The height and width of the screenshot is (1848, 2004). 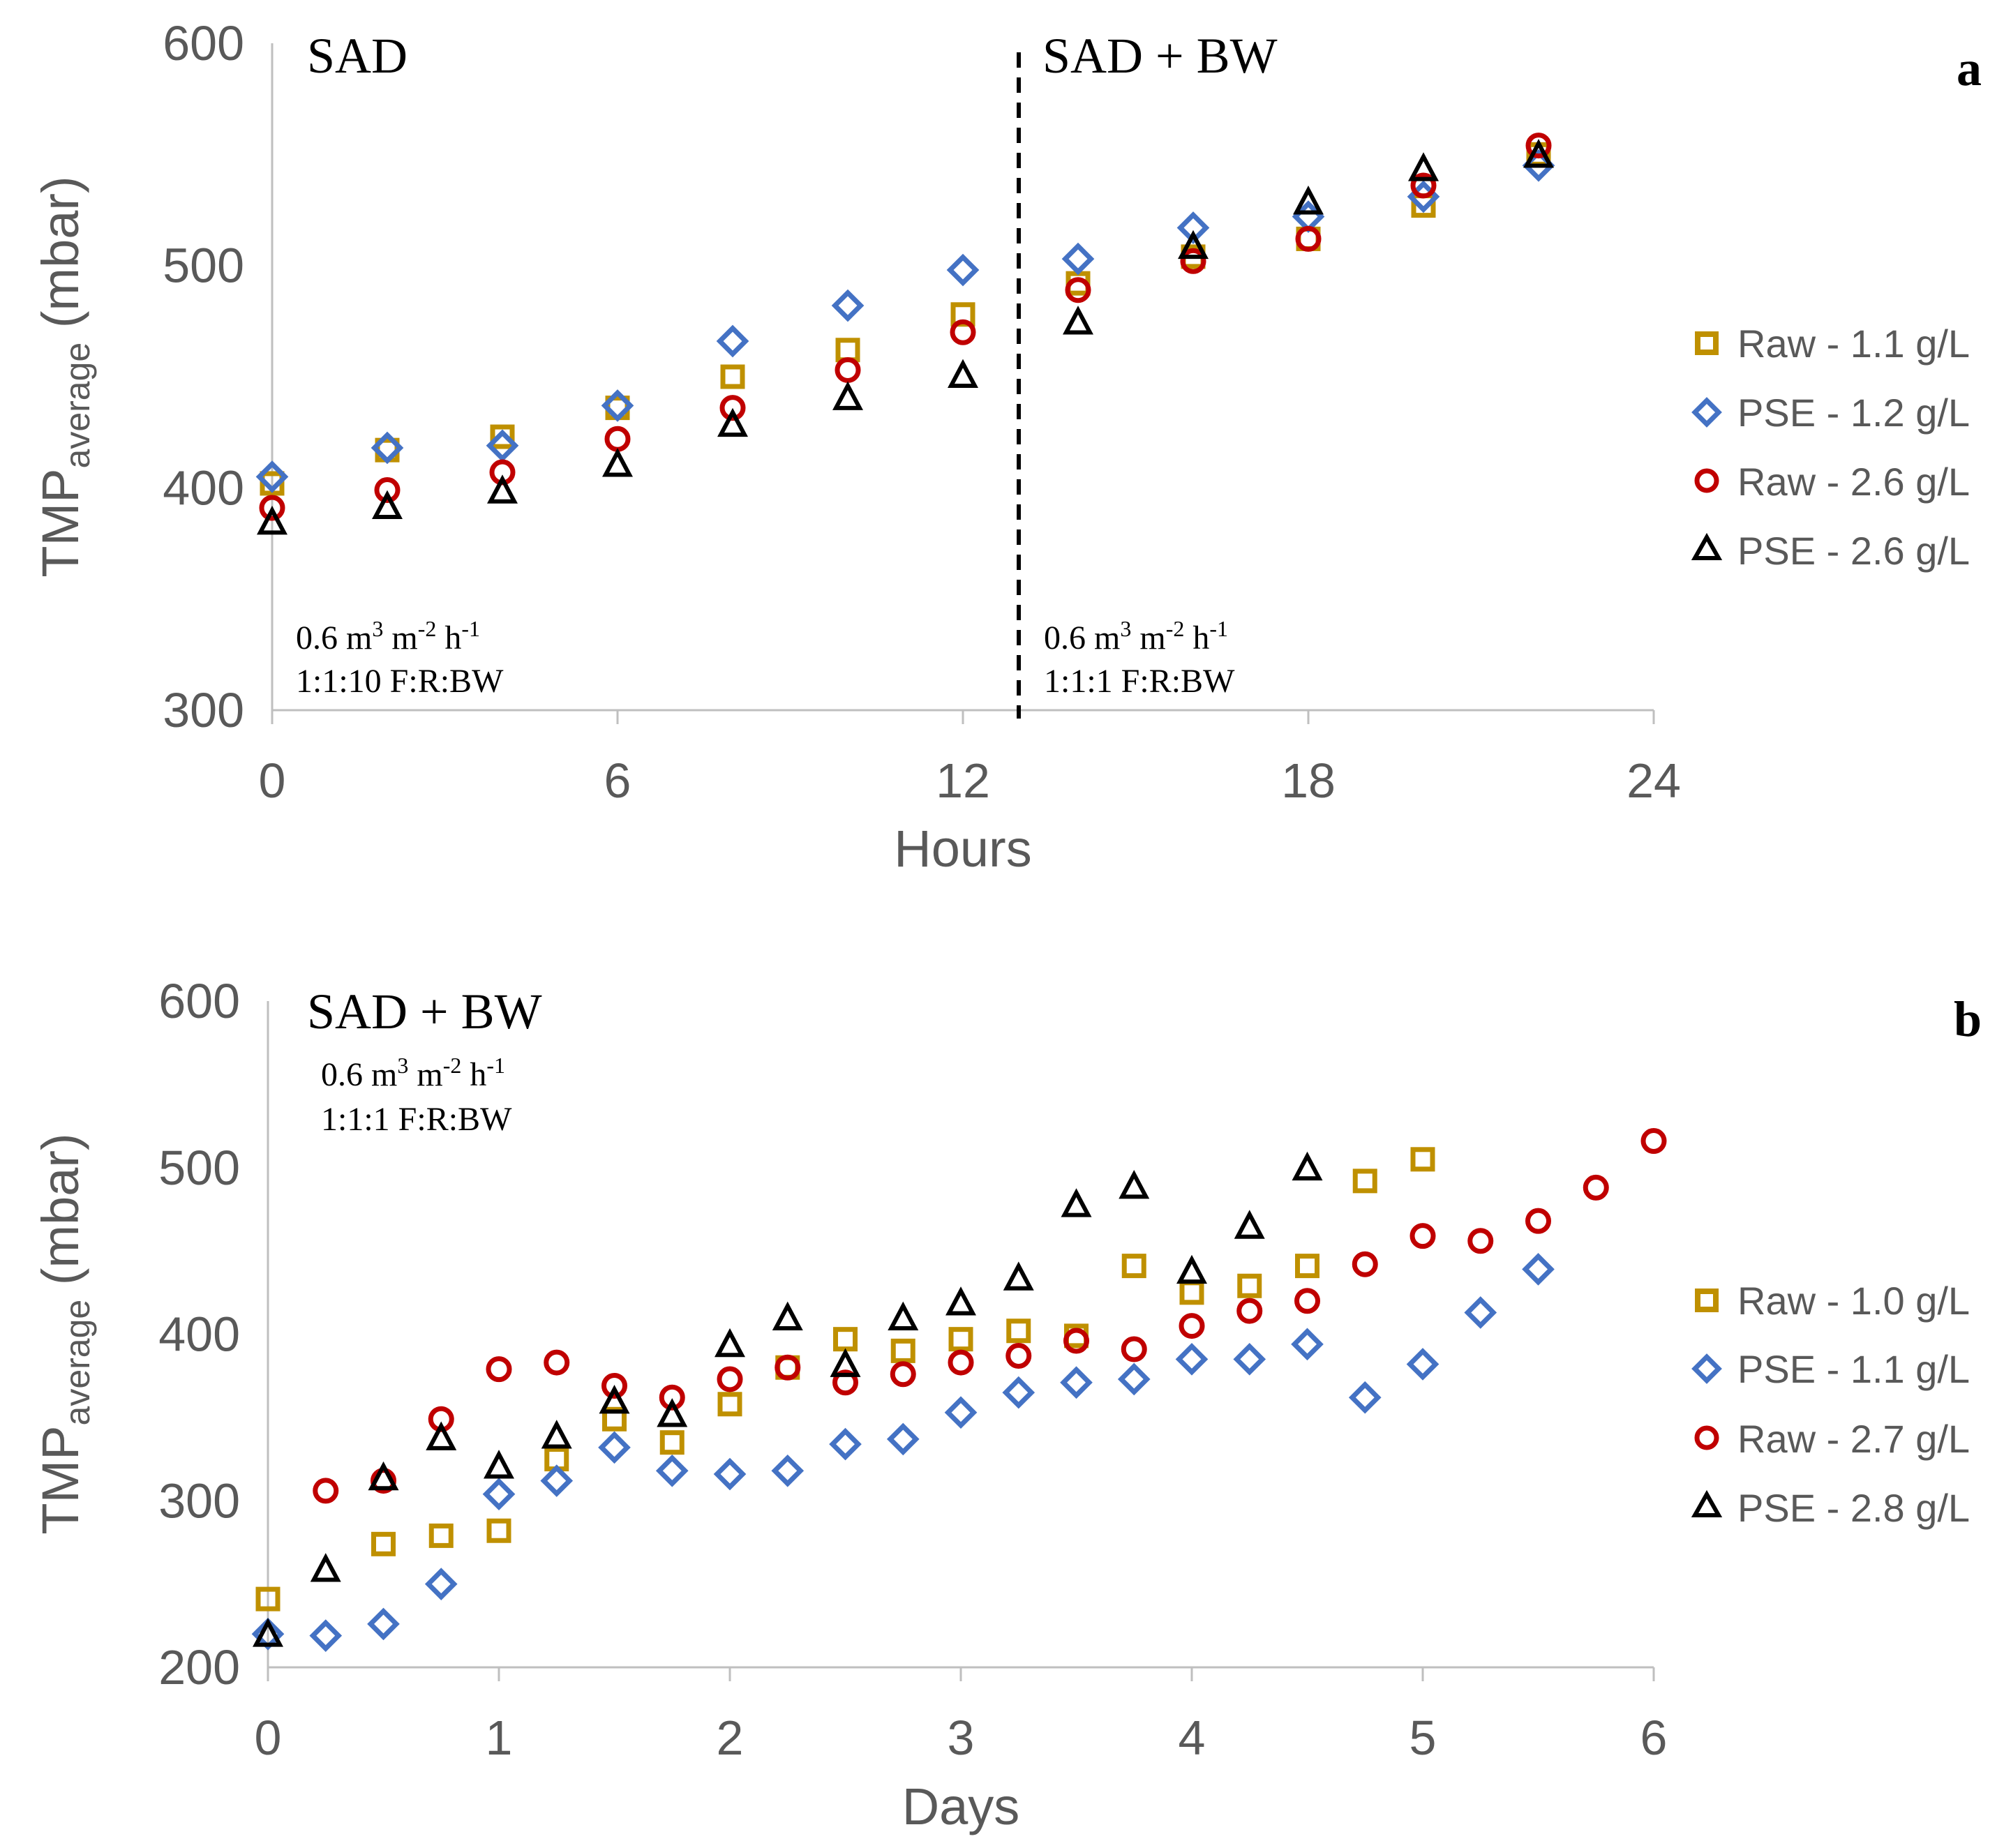 What do you see at coordinates (413, 1073) in the screenshot?
I see `panel-b-condition-line1: 0.6 m3 m-2 h-1` at bounding box center [413, 1073].